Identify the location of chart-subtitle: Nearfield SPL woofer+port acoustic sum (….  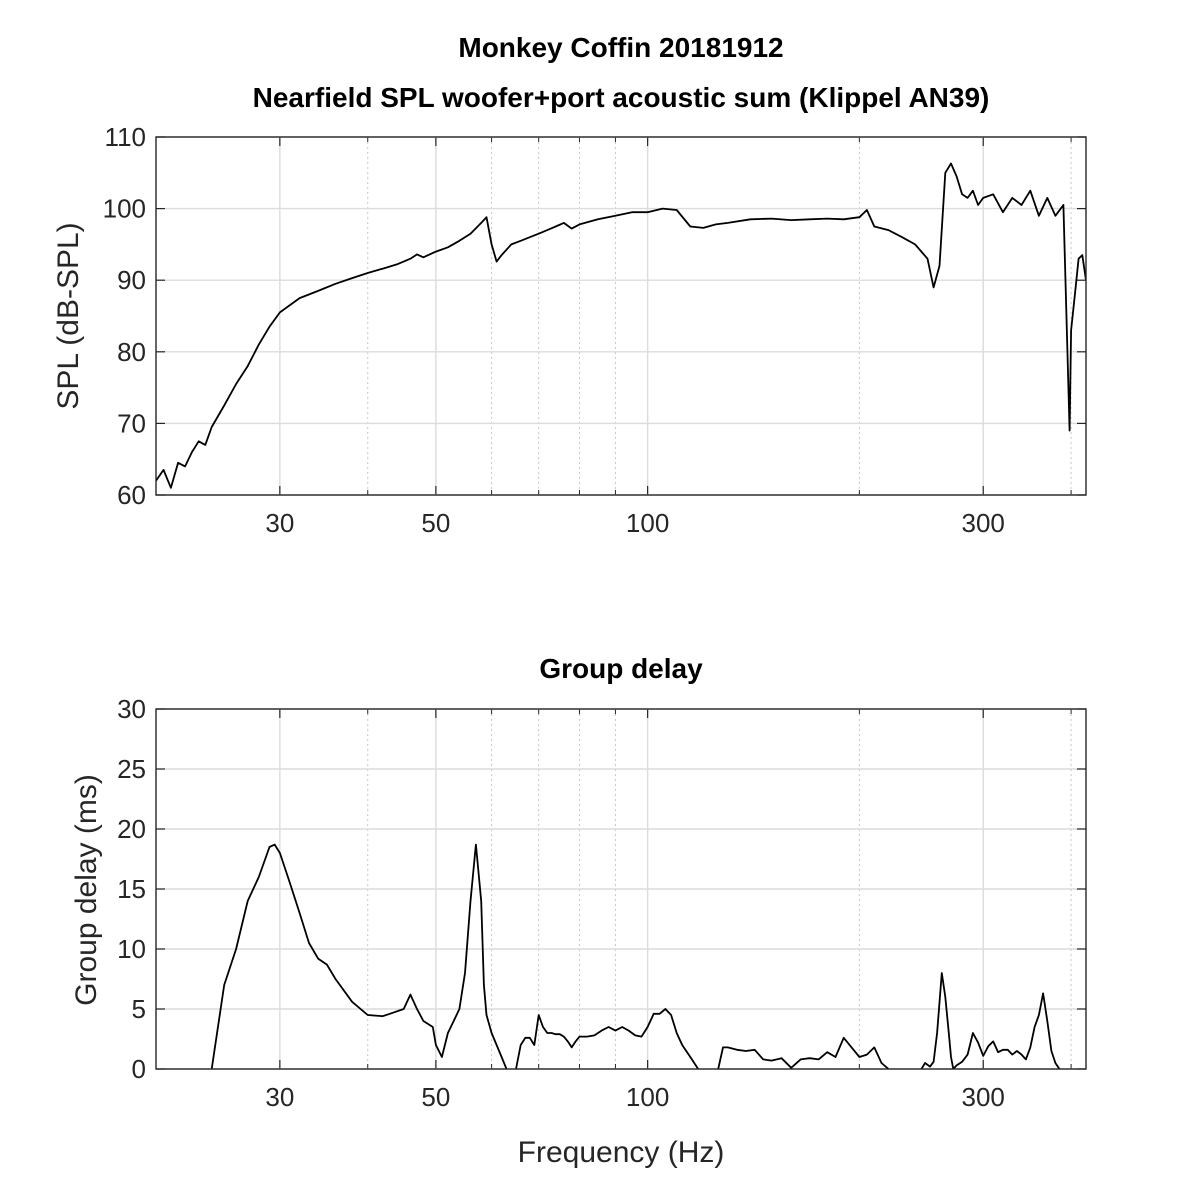
(621, 97).